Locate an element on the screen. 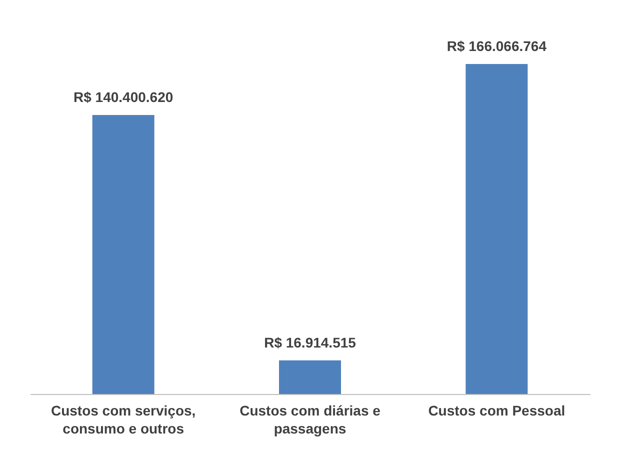 This screenshot has width=630, height=456. x-tick-label: Custos com Pessoal is located at coordinates (497, 410).